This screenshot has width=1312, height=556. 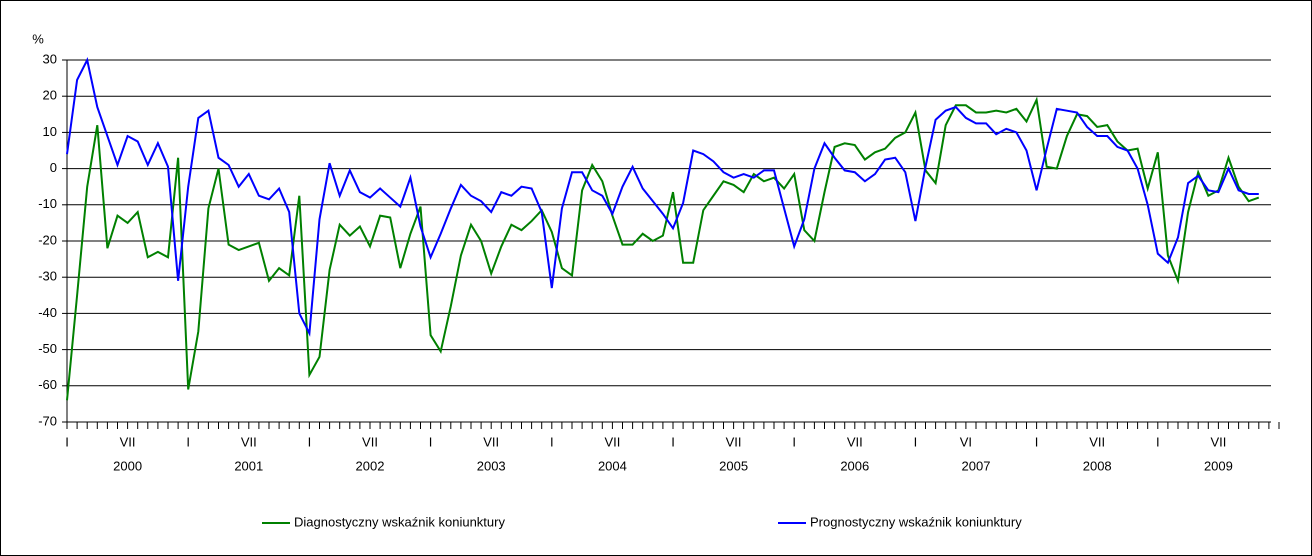 What do you see at coordinates (47, 420) in the screenshot?
I see `y-tick-label: -70` at bounding box center [47, 420].